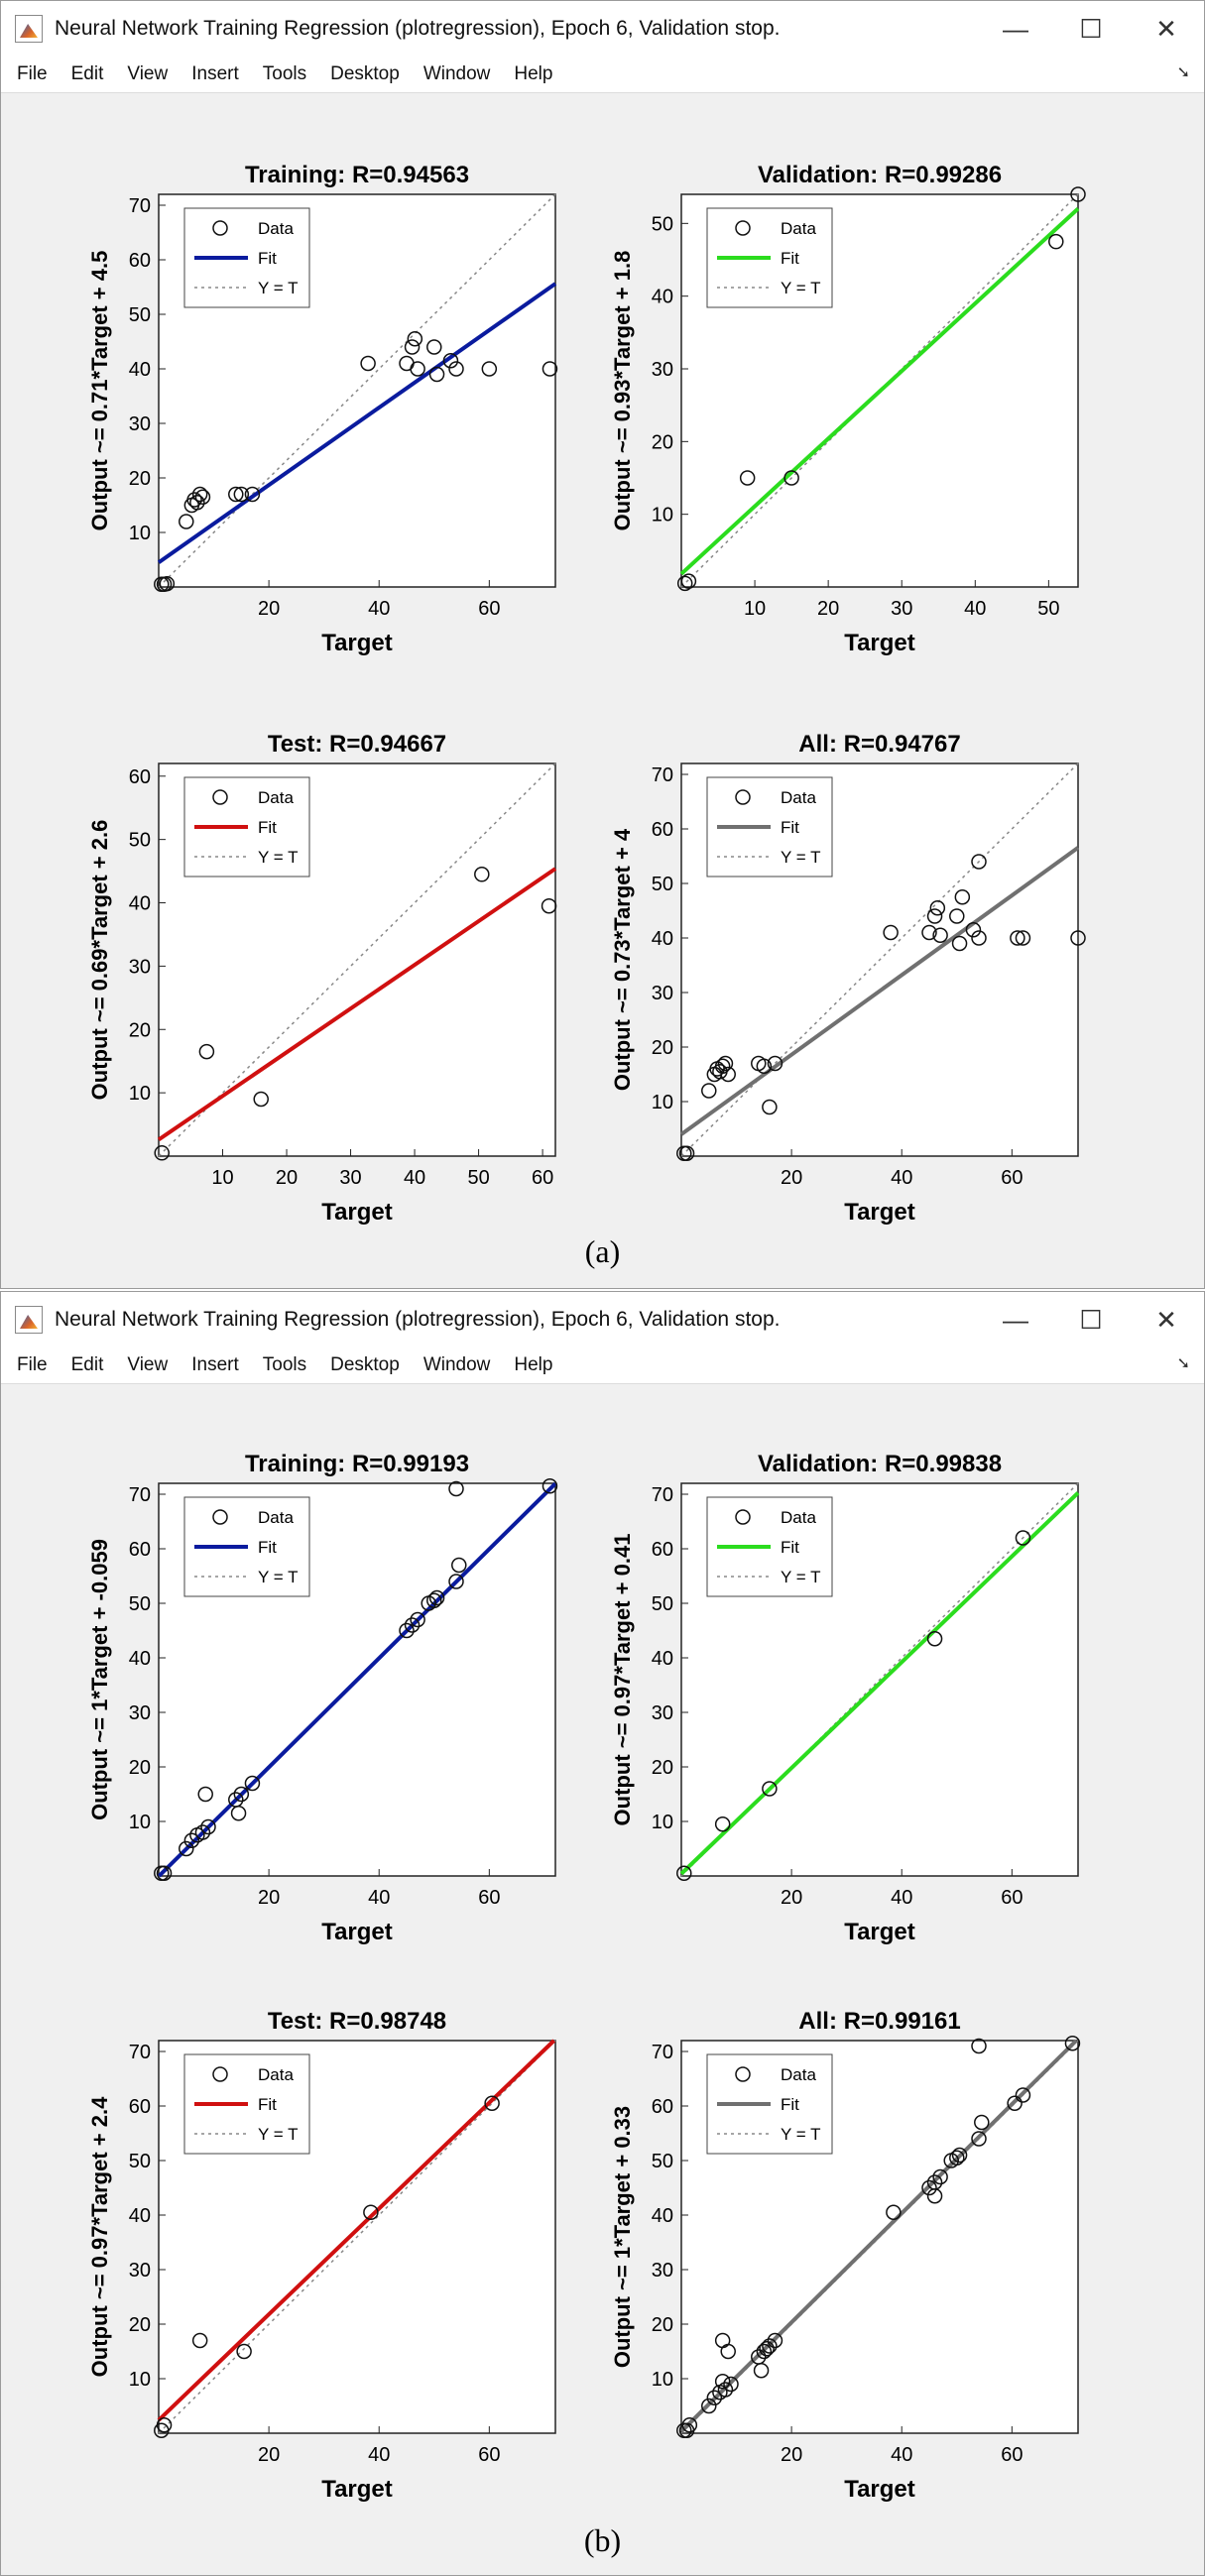 This screenshot has width=1205, height=2576. What do you see at coordinates (278, 288) in the screenshot?
I see `legend-identity-label: Y = T` at bounding box center [278, 288].